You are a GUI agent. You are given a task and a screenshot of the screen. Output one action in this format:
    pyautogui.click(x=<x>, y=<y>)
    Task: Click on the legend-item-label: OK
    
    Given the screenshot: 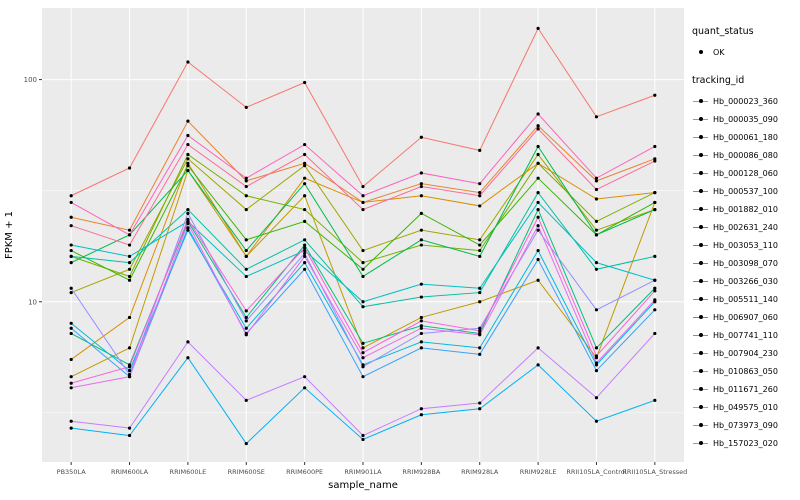 What is the action you would take?
    pyautogui.click(x=719, y=52)
    